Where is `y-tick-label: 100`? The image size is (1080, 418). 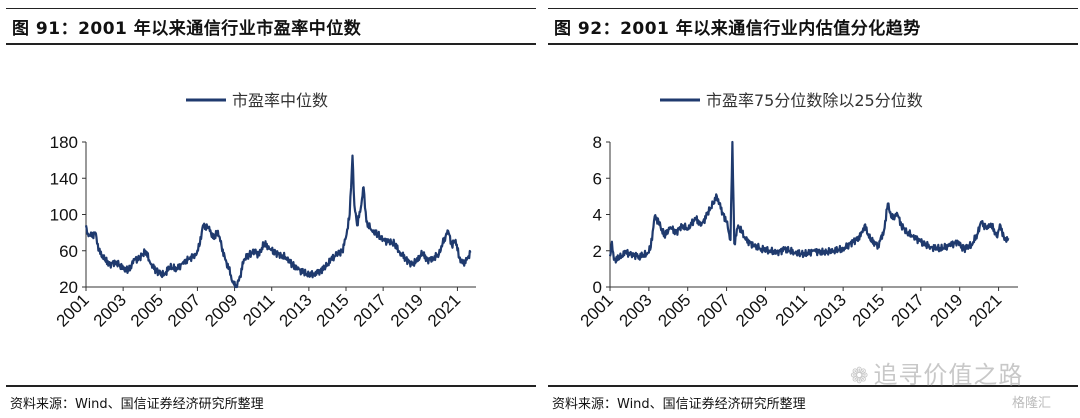
y-tick-label: 100 is located at coordinates (64, 215).